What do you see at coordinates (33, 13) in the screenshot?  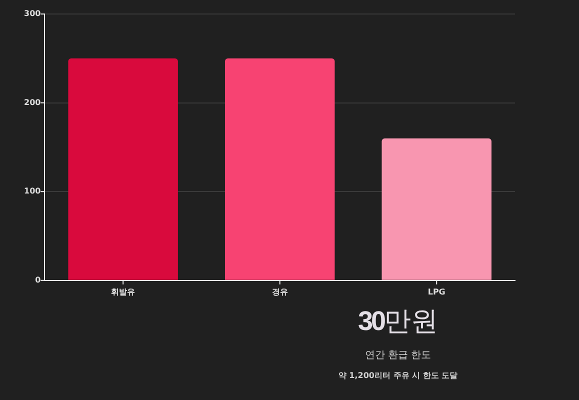 I see `y-tick-label: 300` at bounding box center [33, 13].